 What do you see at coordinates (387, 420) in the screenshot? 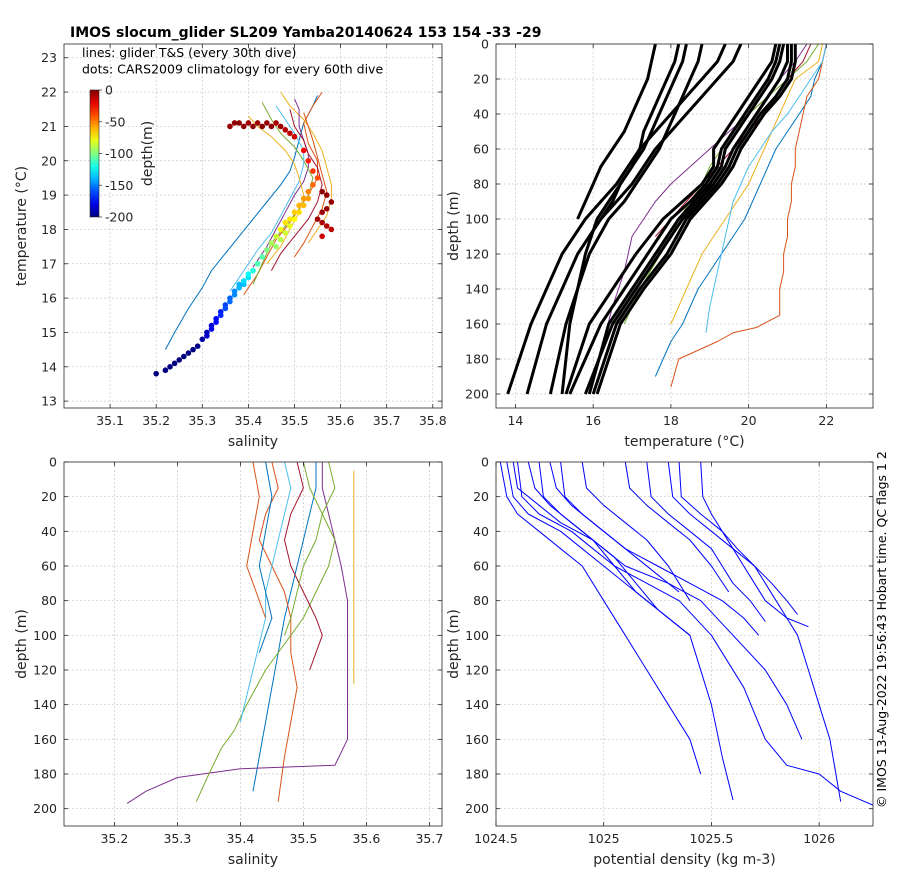
I see `ts-x-tick-label: 35.7` at bounding box center [387, 420].